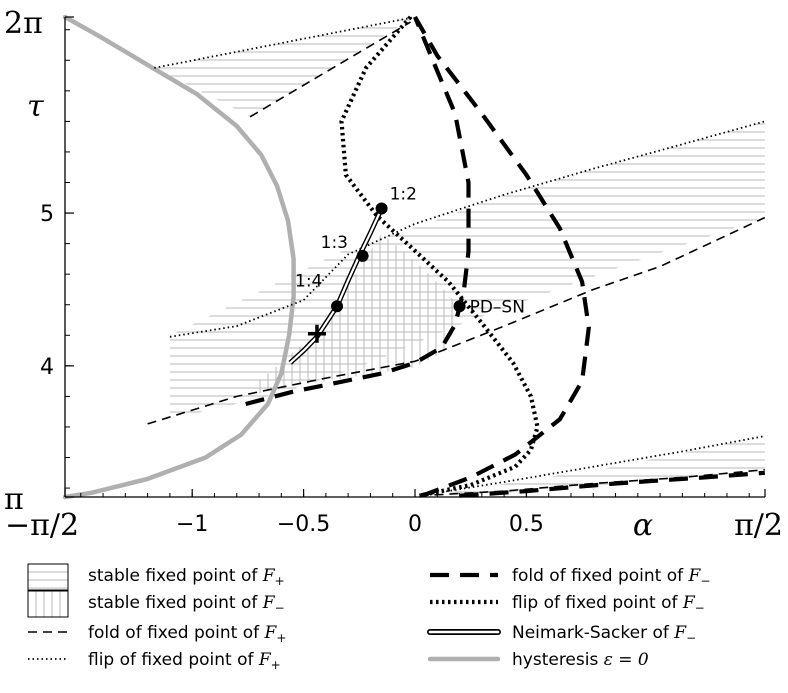 The width and height of the screenshot is (788, 693). I want to click on x-tick-label: π/2, so click(758, 525).